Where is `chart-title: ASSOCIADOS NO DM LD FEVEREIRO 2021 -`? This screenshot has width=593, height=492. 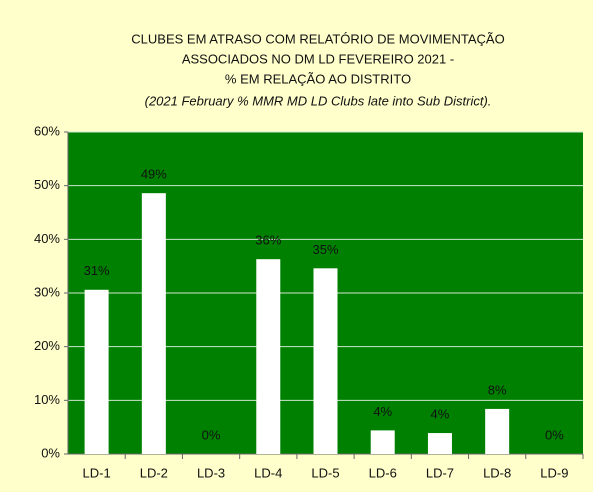 chart-title: ASSOCIADOS NO DM LD FEVEREIRO 2021 - is located at coordinates (318, 58).